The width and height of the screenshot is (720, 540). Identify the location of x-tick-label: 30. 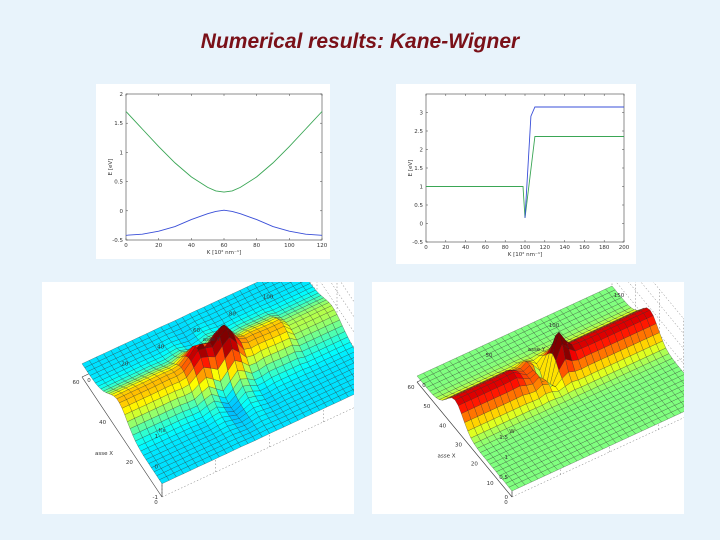
(458, 446).